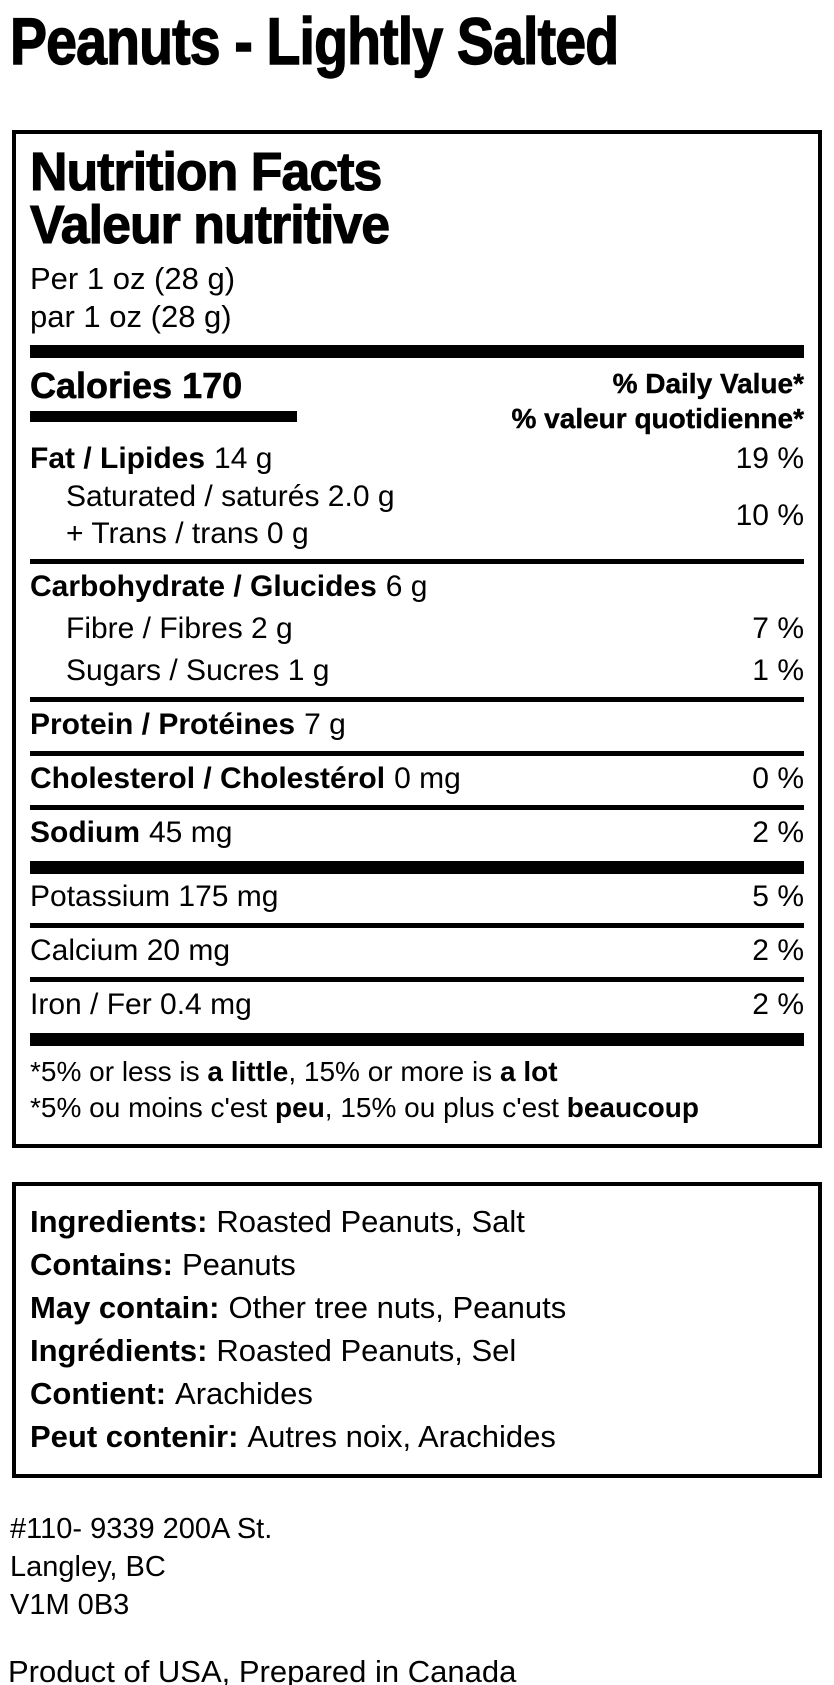  Describe the element at coordinates (163, 724) in the screenshot. I see `protein-label: Protein / Protéines` at that location.